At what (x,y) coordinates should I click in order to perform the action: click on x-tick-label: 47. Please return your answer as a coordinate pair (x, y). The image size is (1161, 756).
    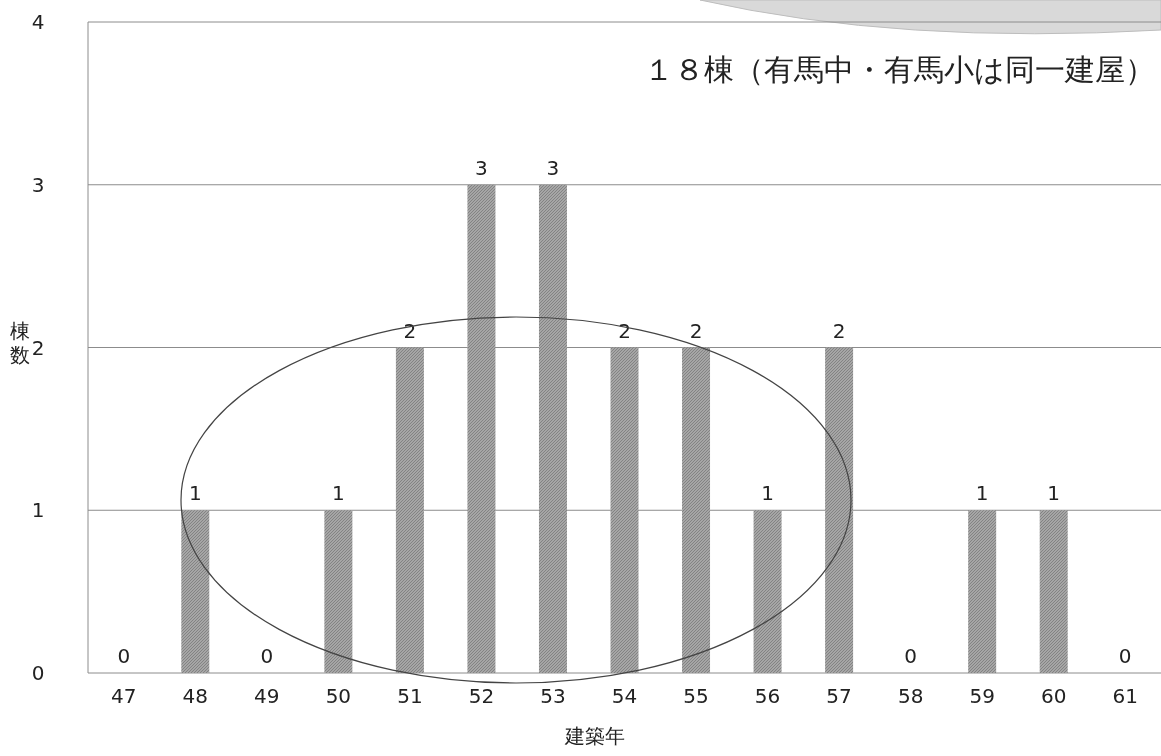
    Looking at the image, I should click on (124, 696).